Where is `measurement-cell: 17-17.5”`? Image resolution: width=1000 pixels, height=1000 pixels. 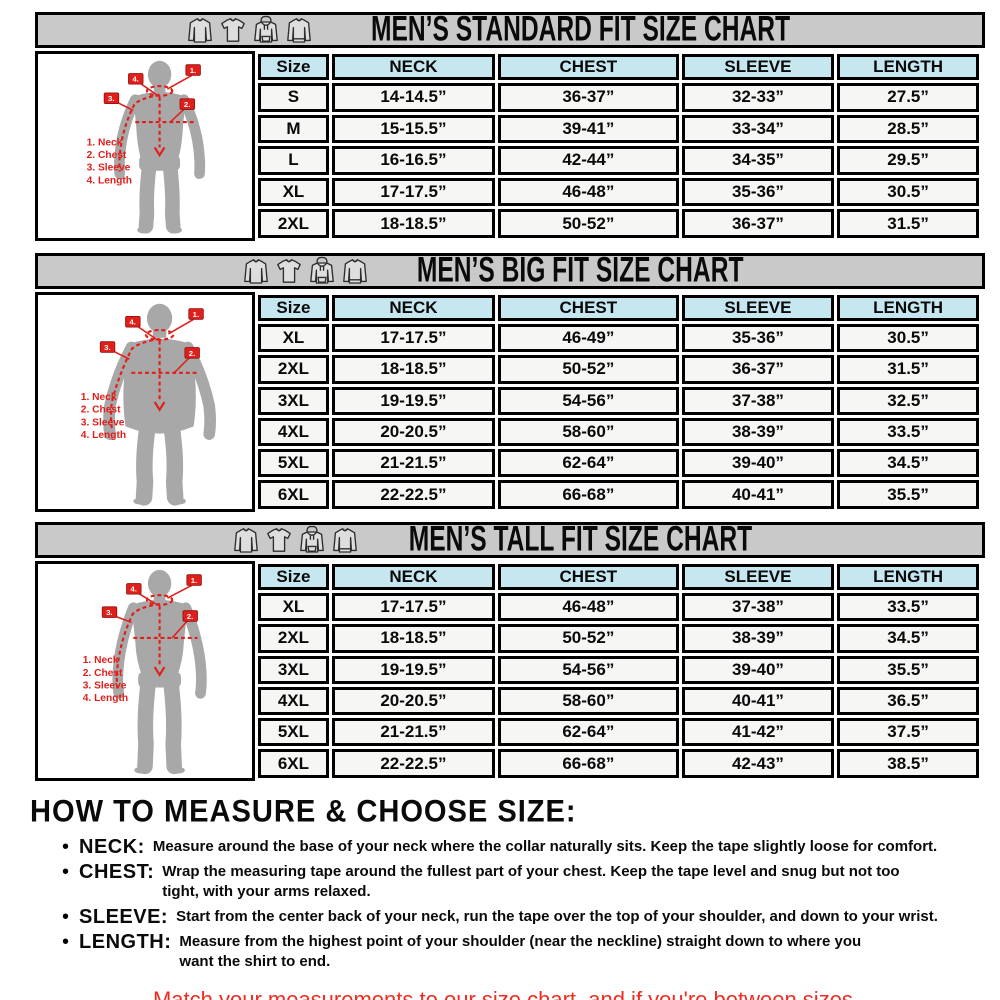
measurement-cell: 17-17.5” is located at coordinates (413, 338).